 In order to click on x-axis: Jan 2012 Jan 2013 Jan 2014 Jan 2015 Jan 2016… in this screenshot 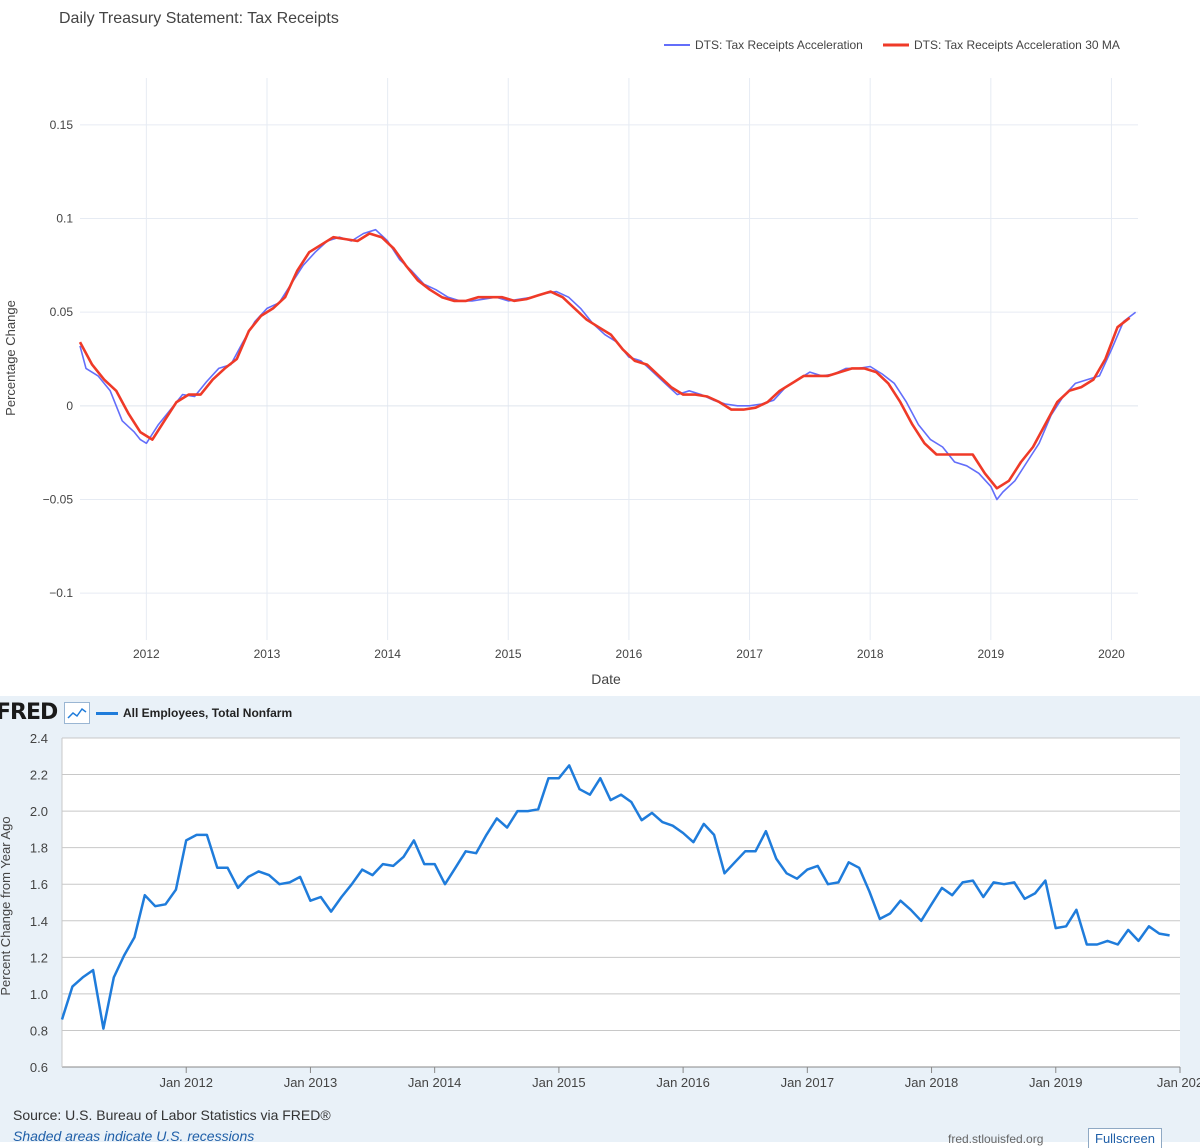, I will do `click(679, 1078)`.